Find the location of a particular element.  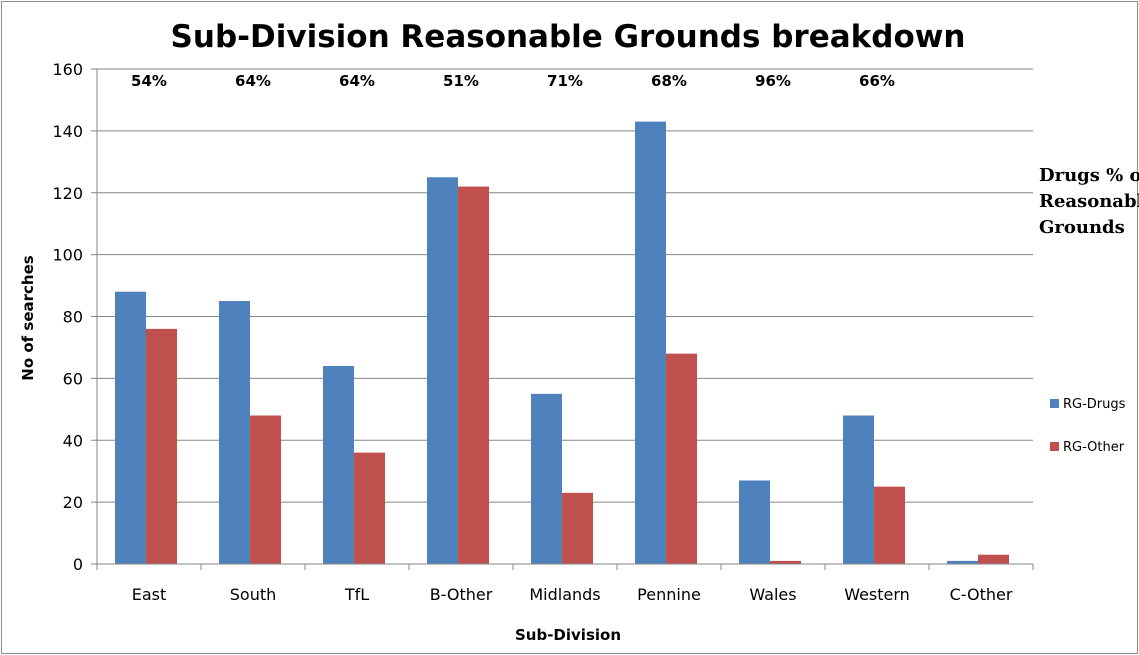

percent-label: 68% is located at coordinates (669, 81).